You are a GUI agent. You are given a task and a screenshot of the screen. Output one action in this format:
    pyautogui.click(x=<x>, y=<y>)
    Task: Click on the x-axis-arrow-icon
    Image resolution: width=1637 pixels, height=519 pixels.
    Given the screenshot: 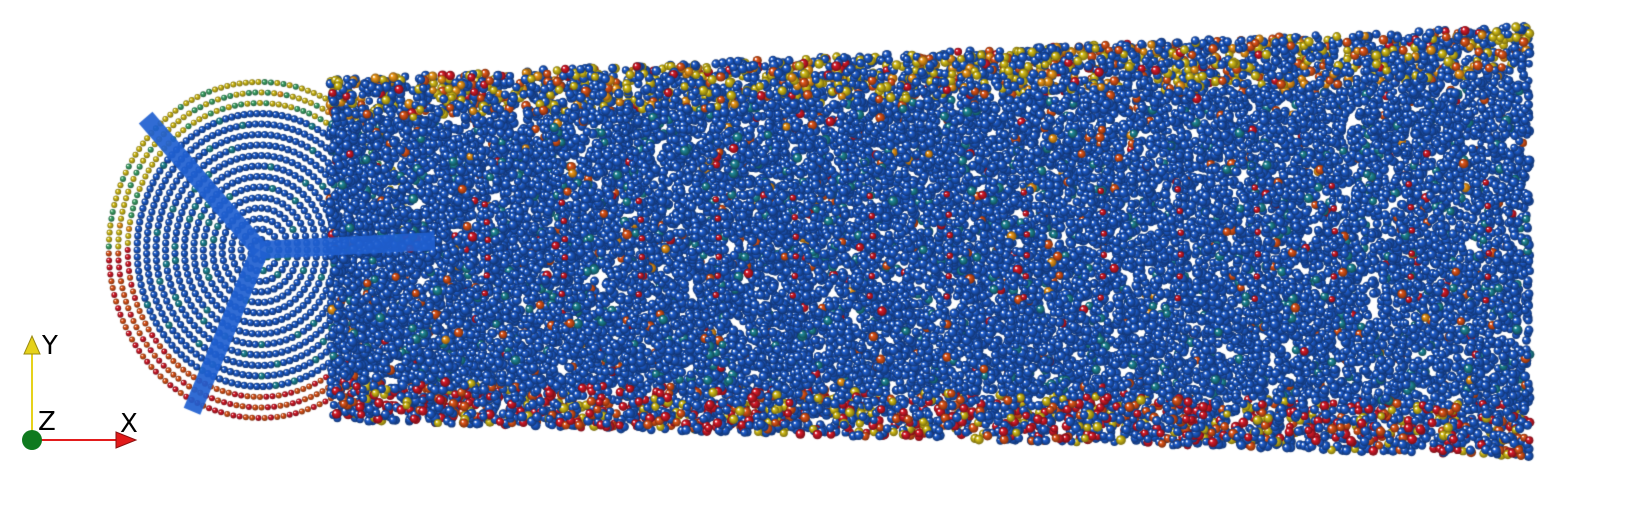 What is the action you would take?
    pyautogui.click(x=126, y=440)
    